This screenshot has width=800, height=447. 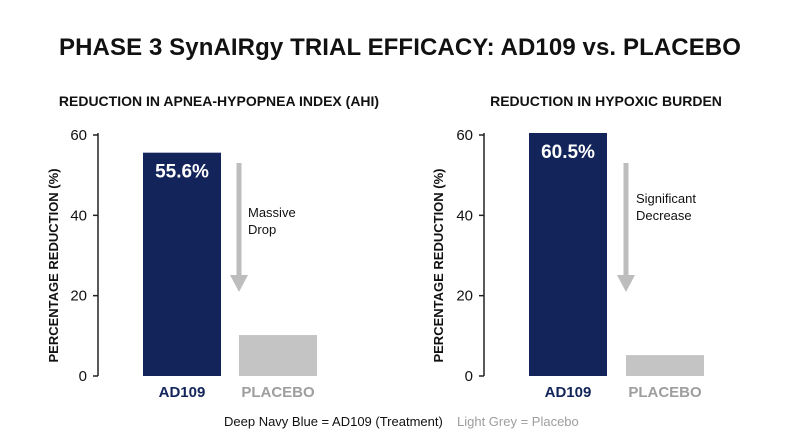 What do you see at coordinates (53, 265) in the screenshot?
I see `chart1-y-axis-title: PERCENTAGE REDUCTION (%)` at bounding box center [53, 265].